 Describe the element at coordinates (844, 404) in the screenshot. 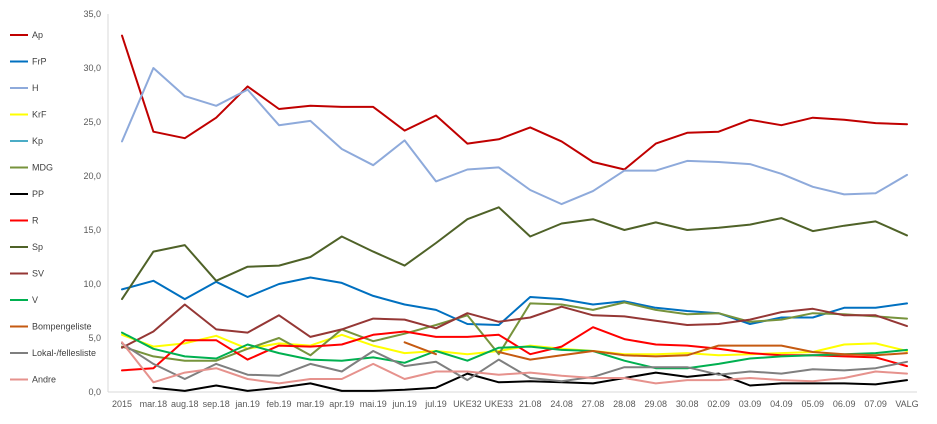

I see `x-tick-label: 06.09` at that location.